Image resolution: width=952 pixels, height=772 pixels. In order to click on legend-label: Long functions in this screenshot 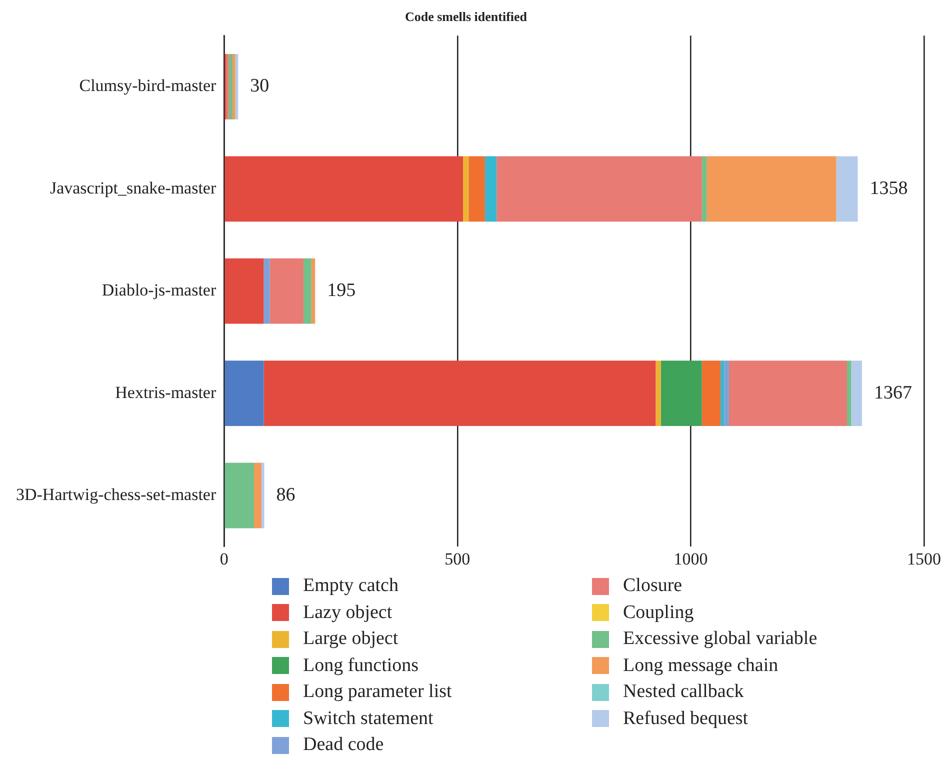, I will do `click(361, 665)`.